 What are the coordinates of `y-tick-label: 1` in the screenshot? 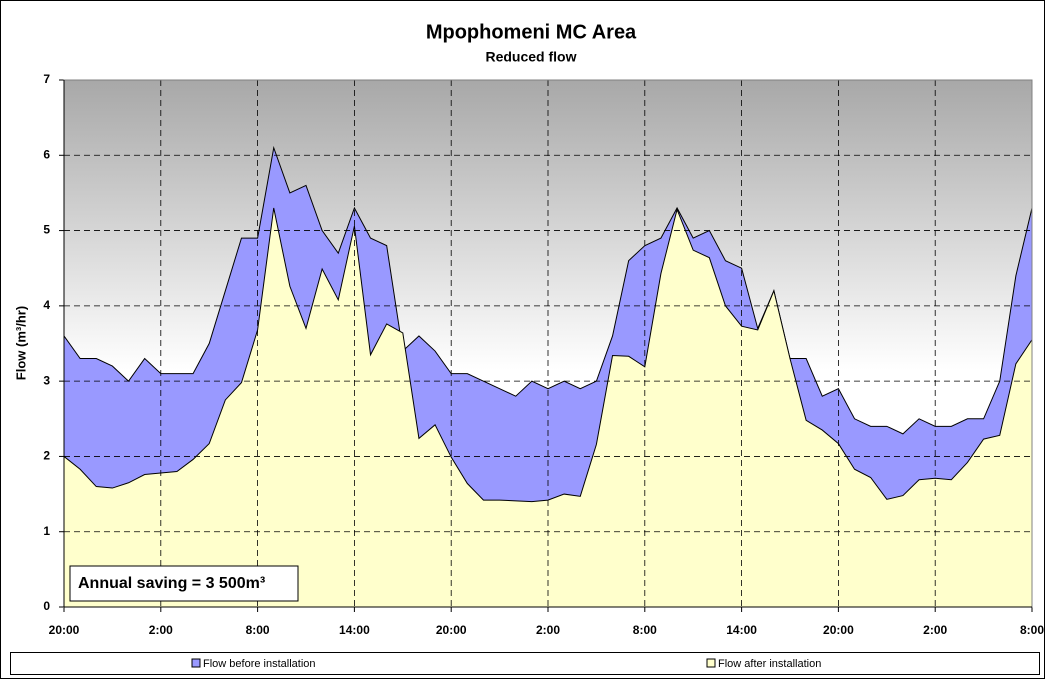 It's located at (46, 531).